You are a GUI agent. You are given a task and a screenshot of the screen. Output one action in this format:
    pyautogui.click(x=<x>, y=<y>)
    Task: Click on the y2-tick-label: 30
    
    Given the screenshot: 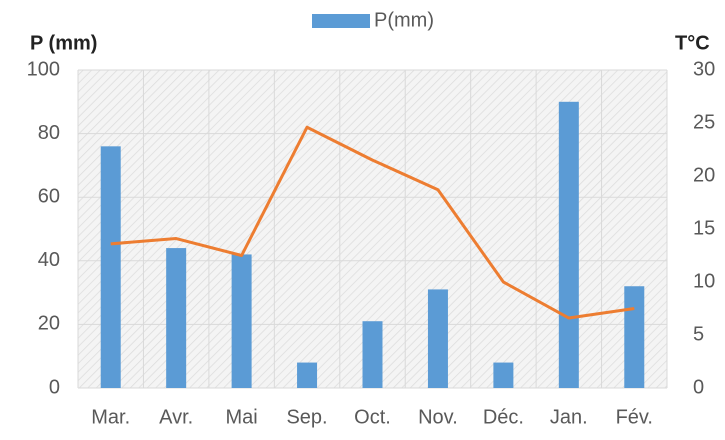 What is the action you would take?
    pyautogui.click(x=704, y=69)
    